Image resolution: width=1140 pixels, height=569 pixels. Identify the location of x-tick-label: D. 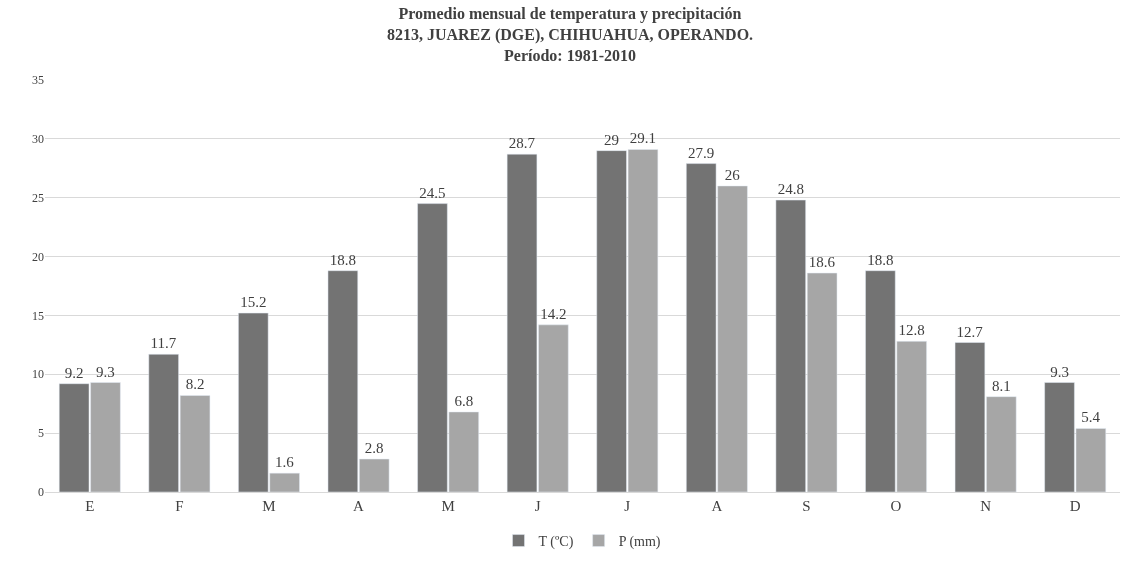
(1075, 506).